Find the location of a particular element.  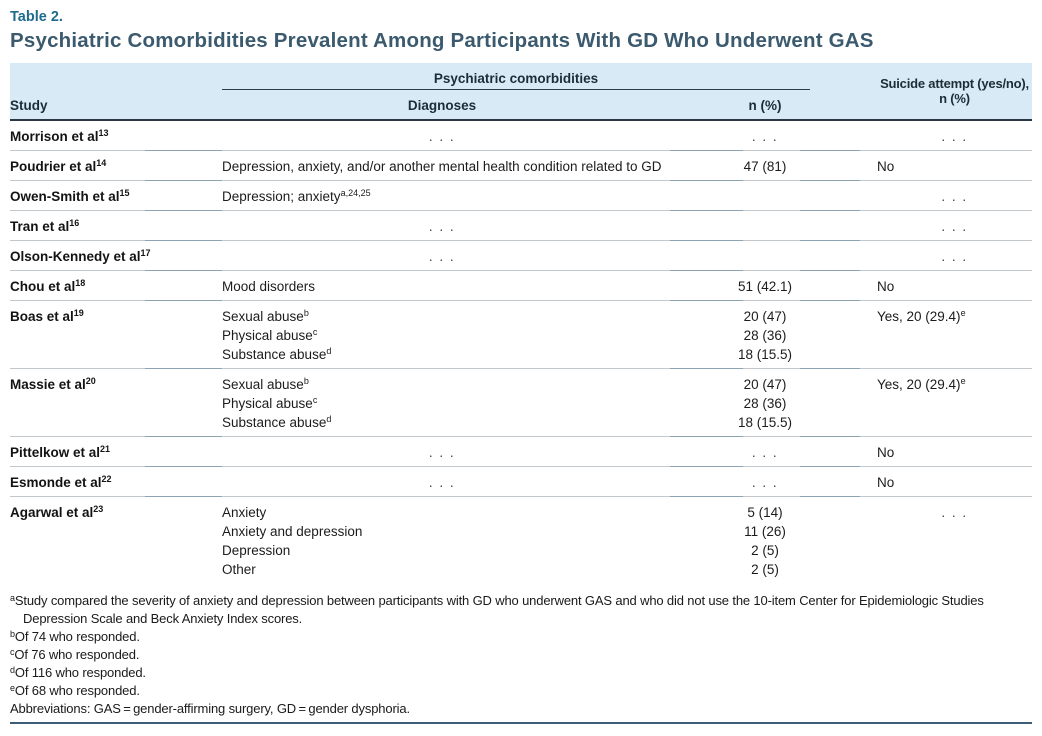

n-percent-line: 51 (42.1) is located at coordinates (765, 286).